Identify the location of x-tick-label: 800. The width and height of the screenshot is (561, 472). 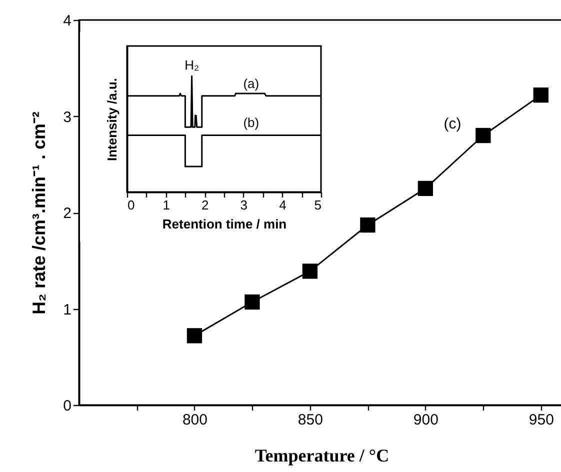
(195, 420).